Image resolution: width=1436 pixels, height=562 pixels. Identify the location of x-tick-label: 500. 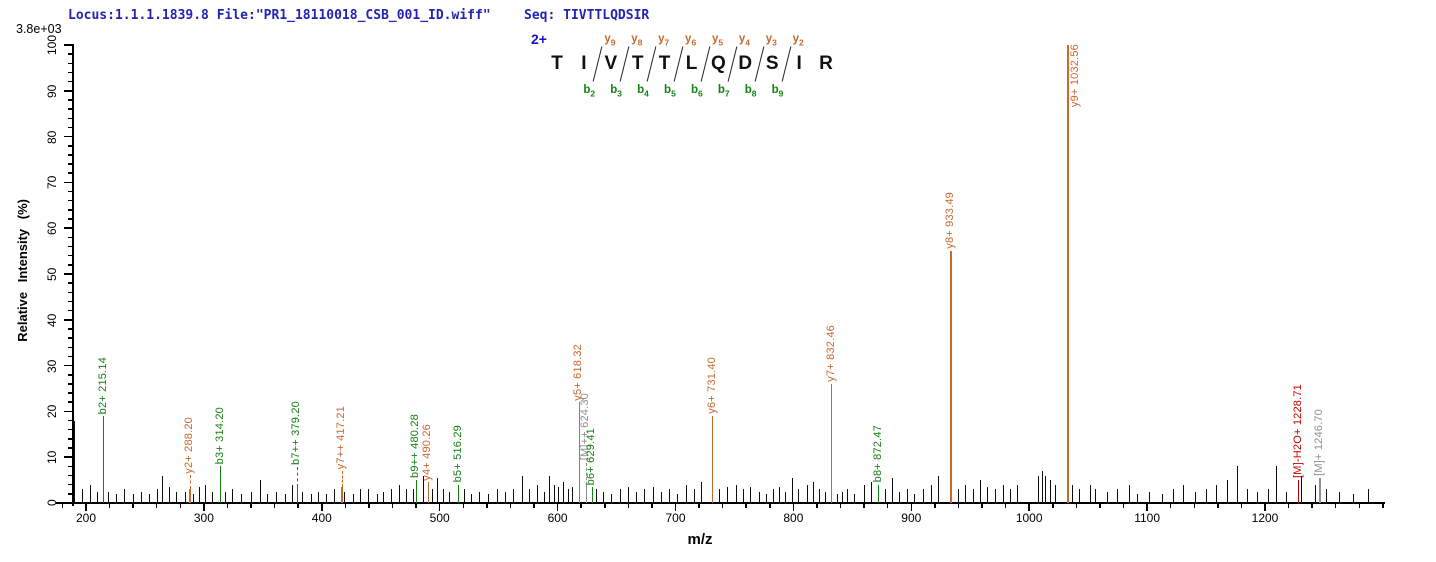
(439, 518).